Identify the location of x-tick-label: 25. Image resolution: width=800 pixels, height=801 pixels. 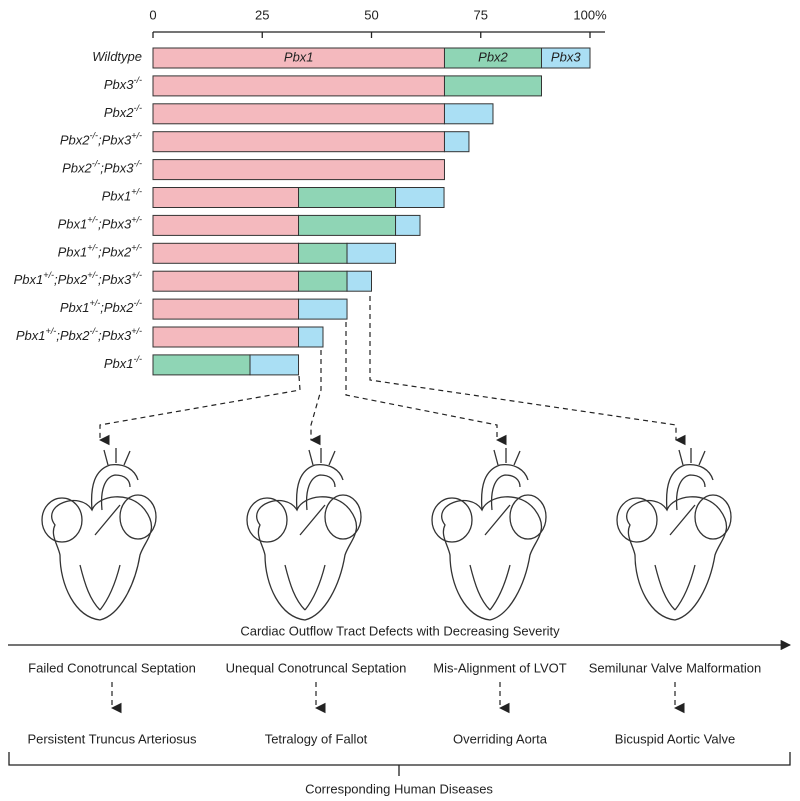
(262, 14).